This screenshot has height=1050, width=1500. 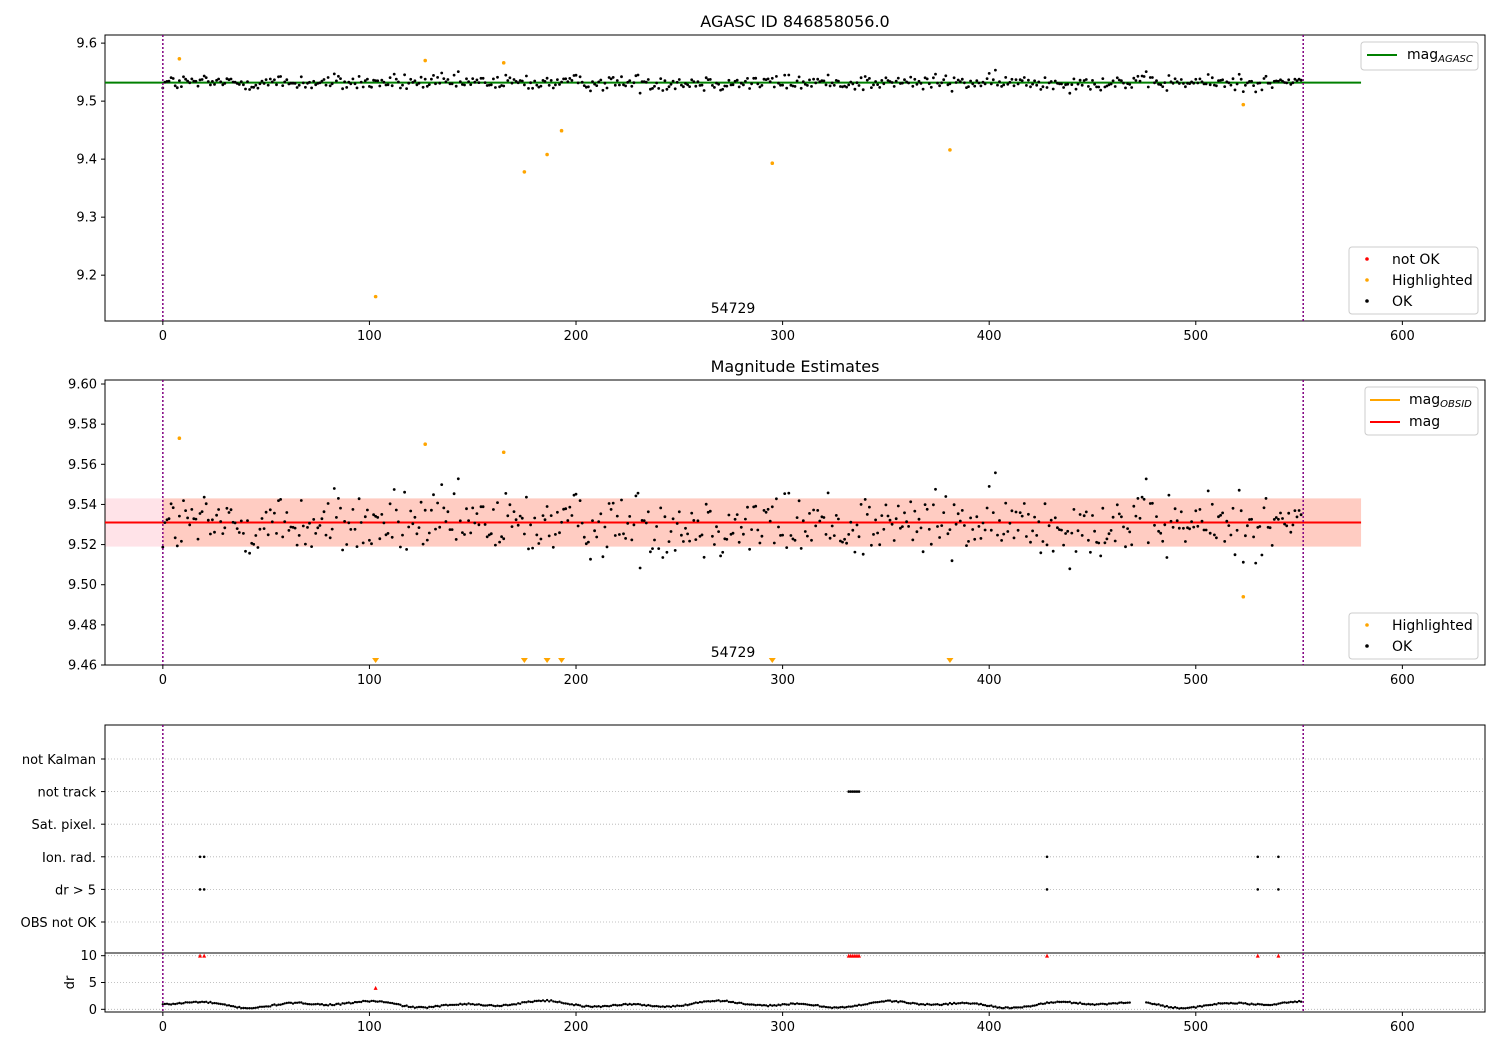 I want to click on mag-below-range-marker, so click(x=547, y=660).